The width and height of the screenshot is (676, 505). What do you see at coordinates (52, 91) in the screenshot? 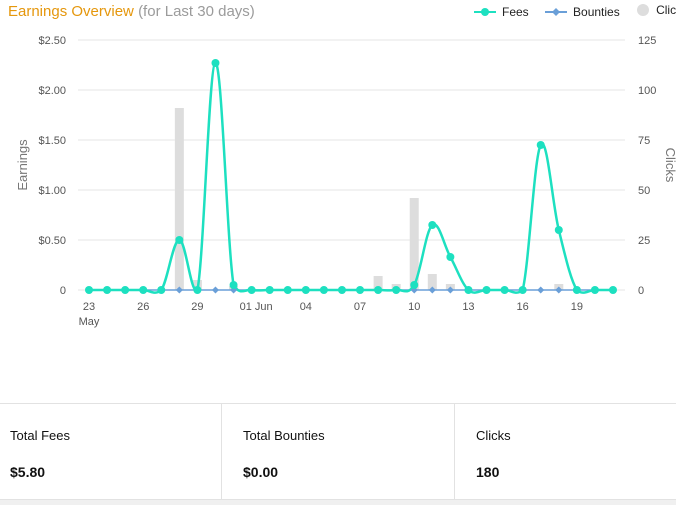
I see `y-left-tick-label: $2.00` at bounding box center [52, 91].